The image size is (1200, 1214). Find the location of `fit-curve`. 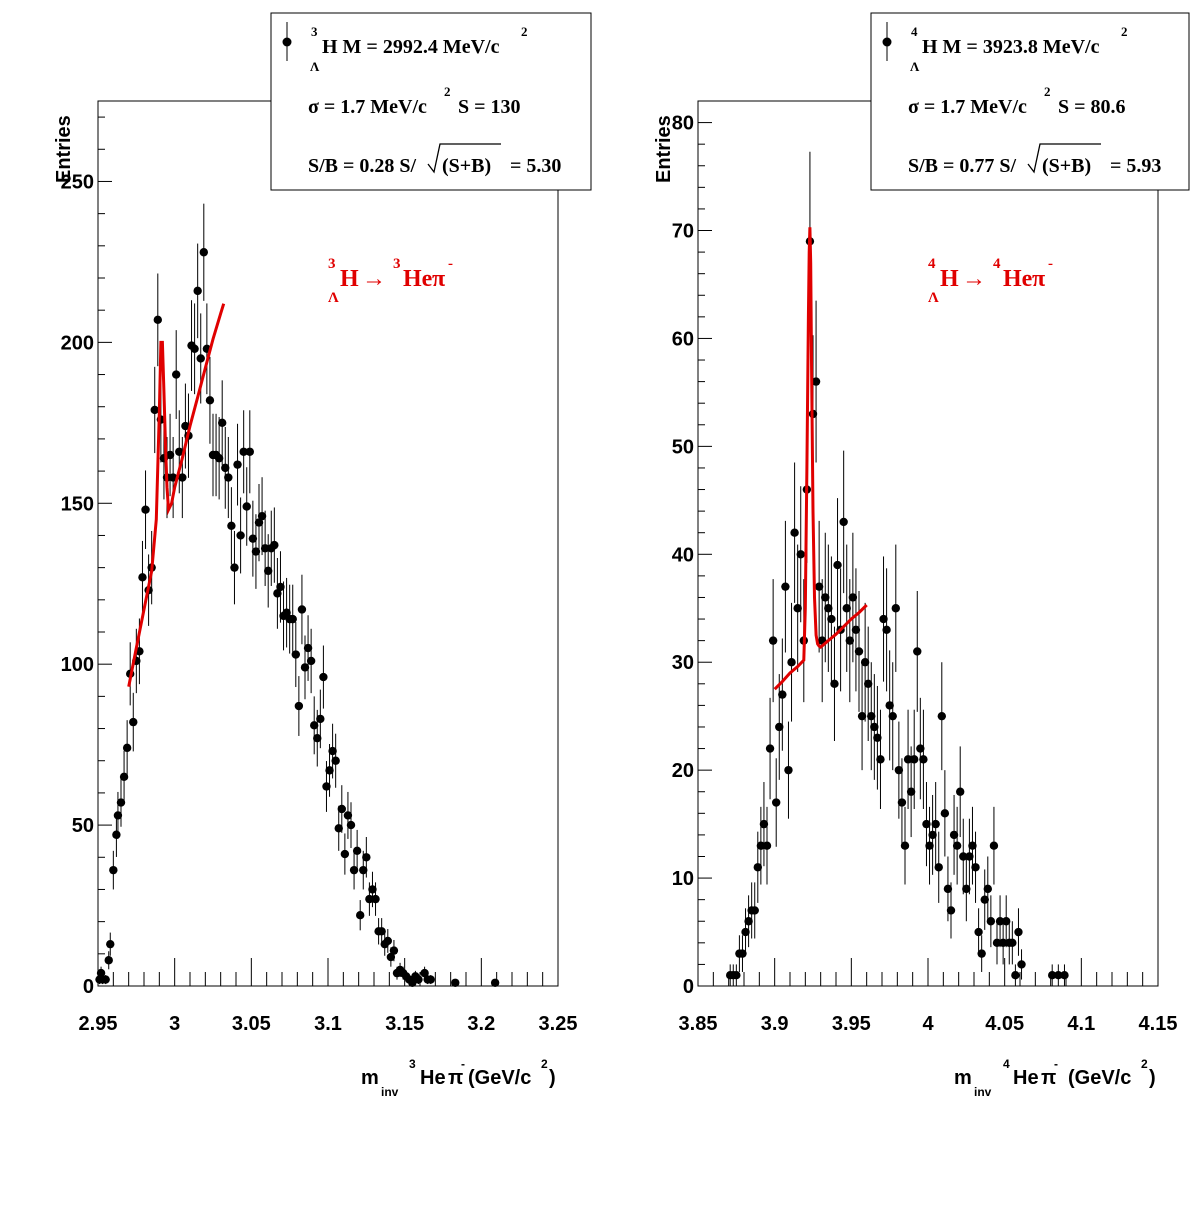

fit-curve is located at coordinates (820, 459).